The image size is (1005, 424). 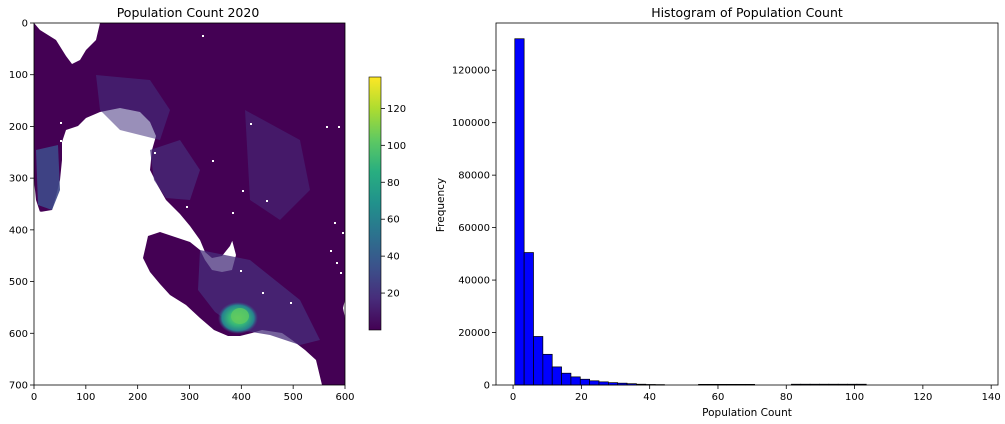 What do you see at coordinates (137, 397) in the screenshot?
I see `map-x-tick-label: 200` at bounding box center [137, 397].